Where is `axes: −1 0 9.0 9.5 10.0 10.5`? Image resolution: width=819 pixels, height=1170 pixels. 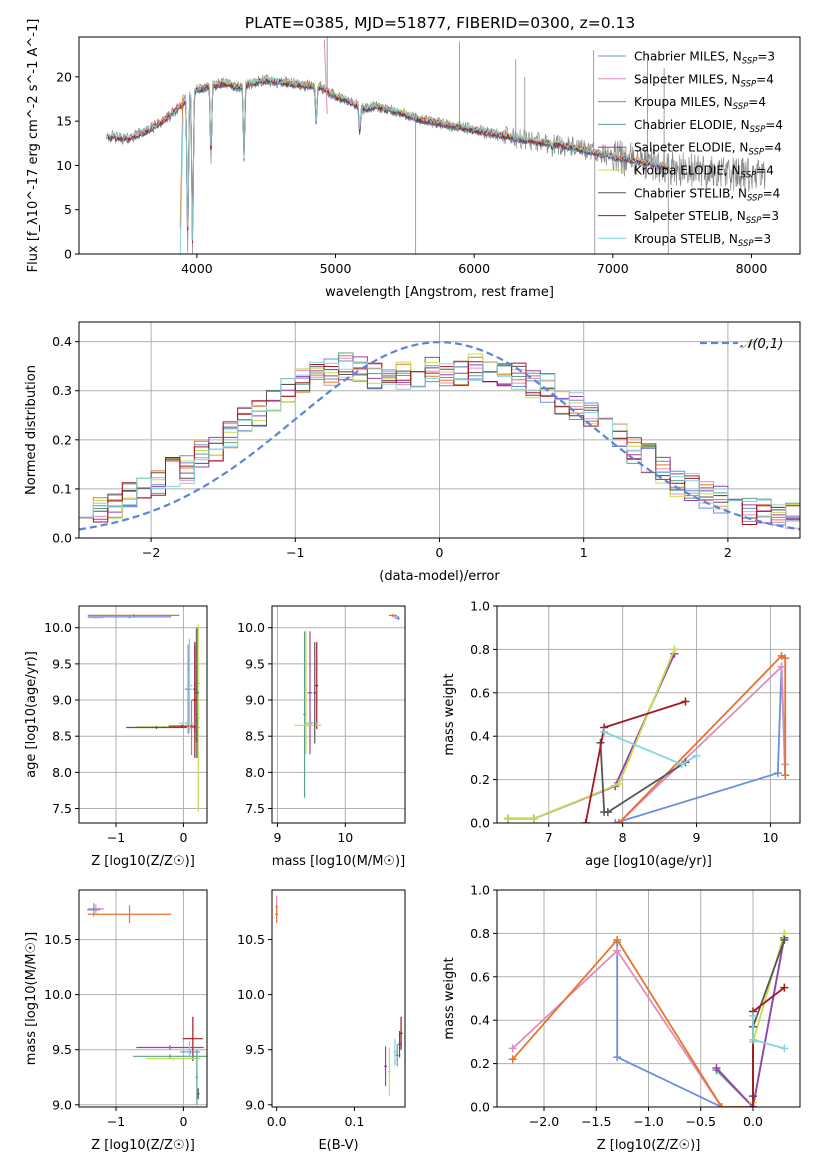
axes: −1 0 9.0 9.5 10.0 10.5 is located at coordinates (115, 1030).